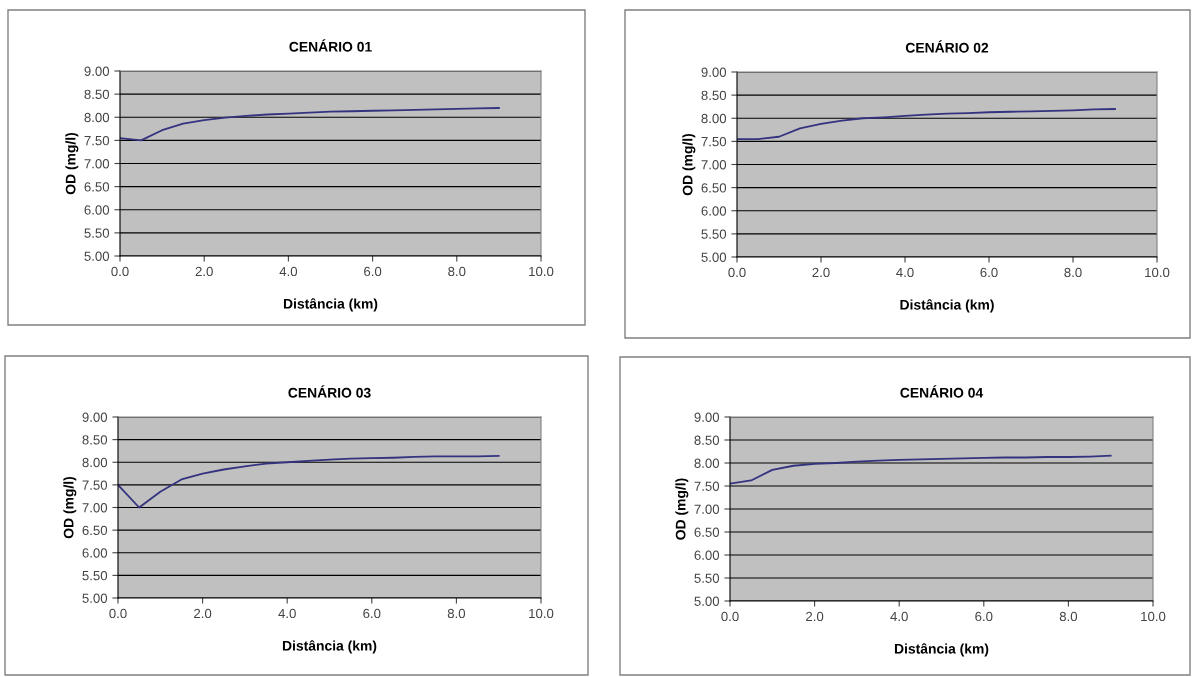  Describe the element at coordinates (947, 46) in the screenshot. I see `chart-title: CENÁRIO 02` at that location.